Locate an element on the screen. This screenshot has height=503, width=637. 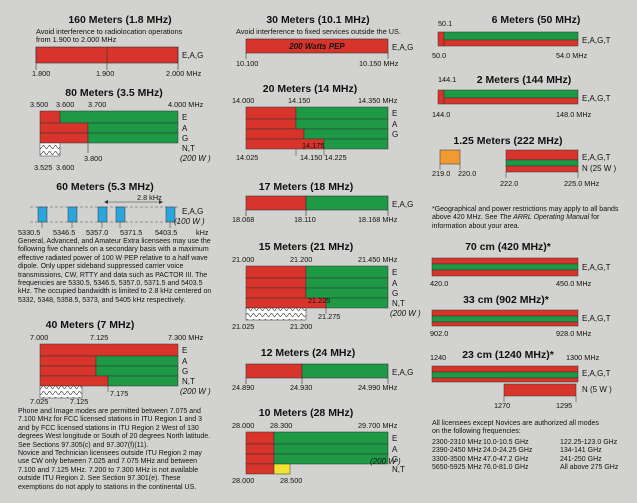
f-15m-5: 21.275 is located at coordinates (329, 316).